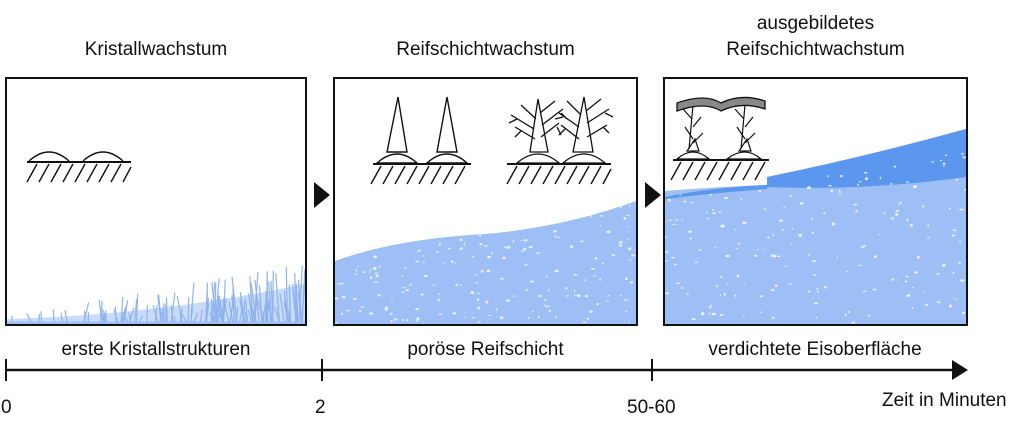 Image resolution: width=1032 pixels, height=421 pixels. What do you see at coordinates (815, 49) in the screenshot?
I see `stage3-title-line2: Reifschichtwachstum` at bounding box center [815, 49].